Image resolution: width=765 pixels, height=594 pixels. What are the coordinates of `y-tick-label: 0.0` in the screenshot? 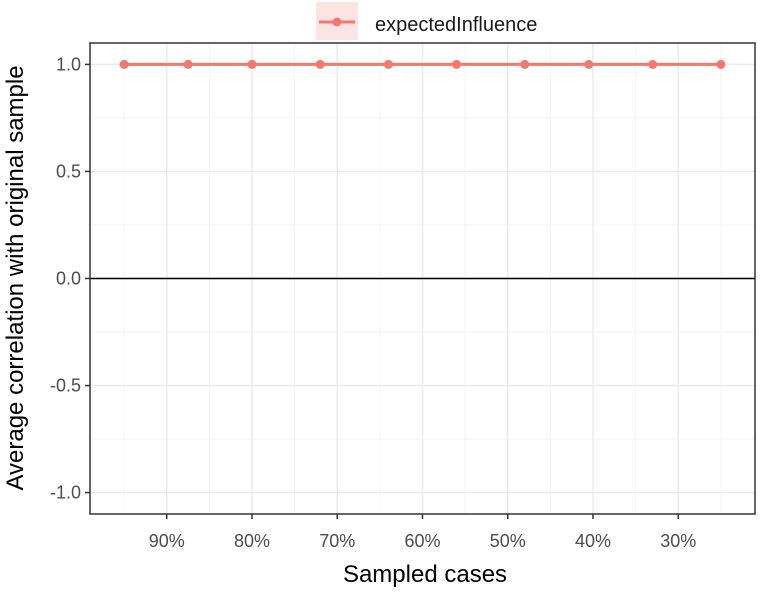 It's located at (68, 279).